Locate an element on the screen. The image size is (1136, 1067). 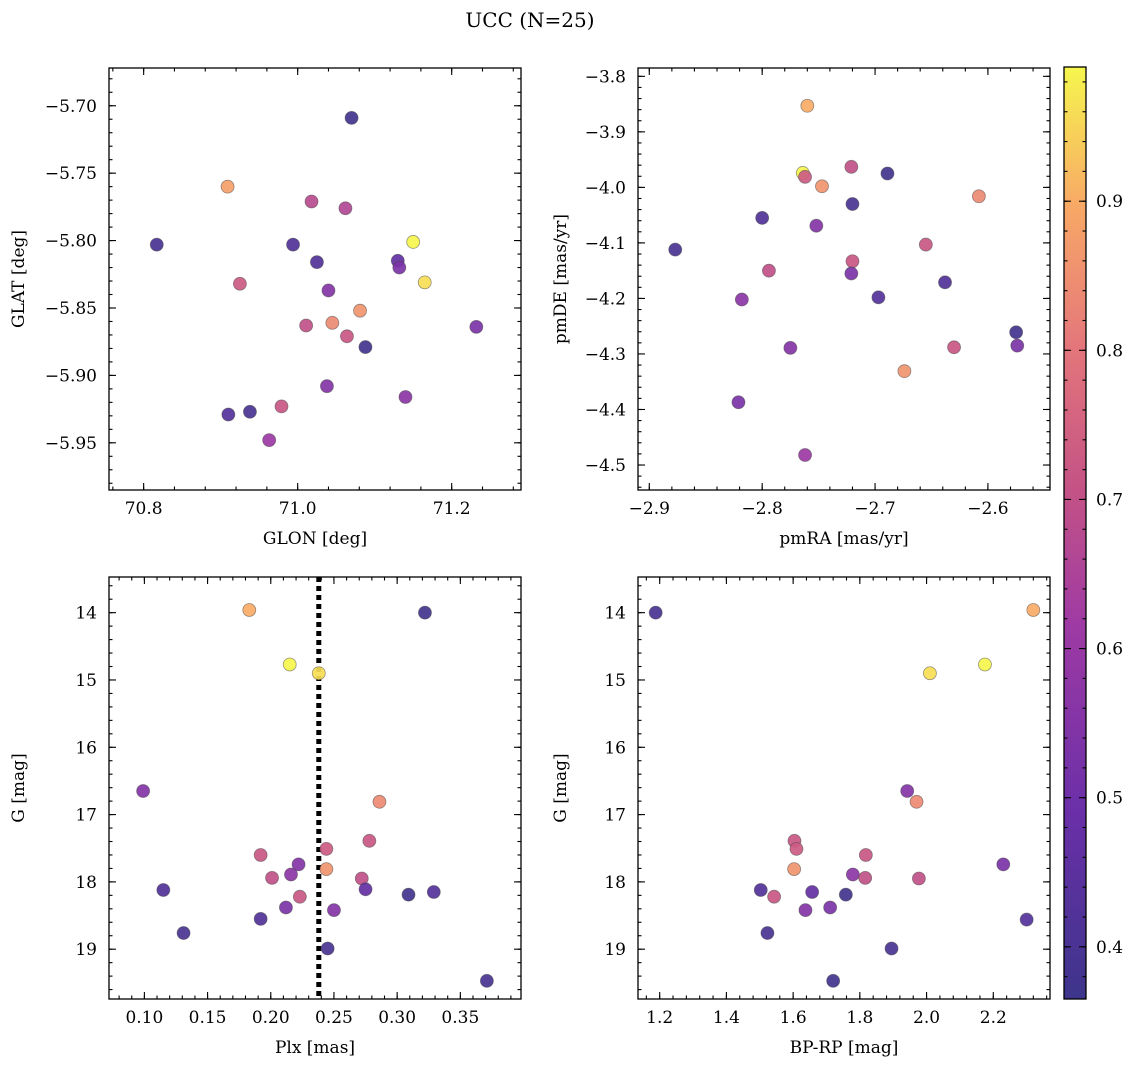
colorbar-frame is located at coordinates (1075, 533).